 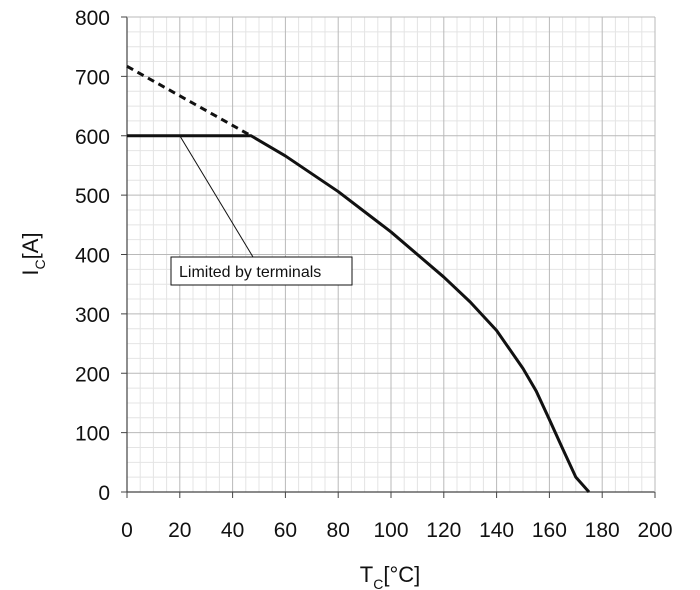 I want to click on y-axis-title: IC[A], so click(x=33, y=253).